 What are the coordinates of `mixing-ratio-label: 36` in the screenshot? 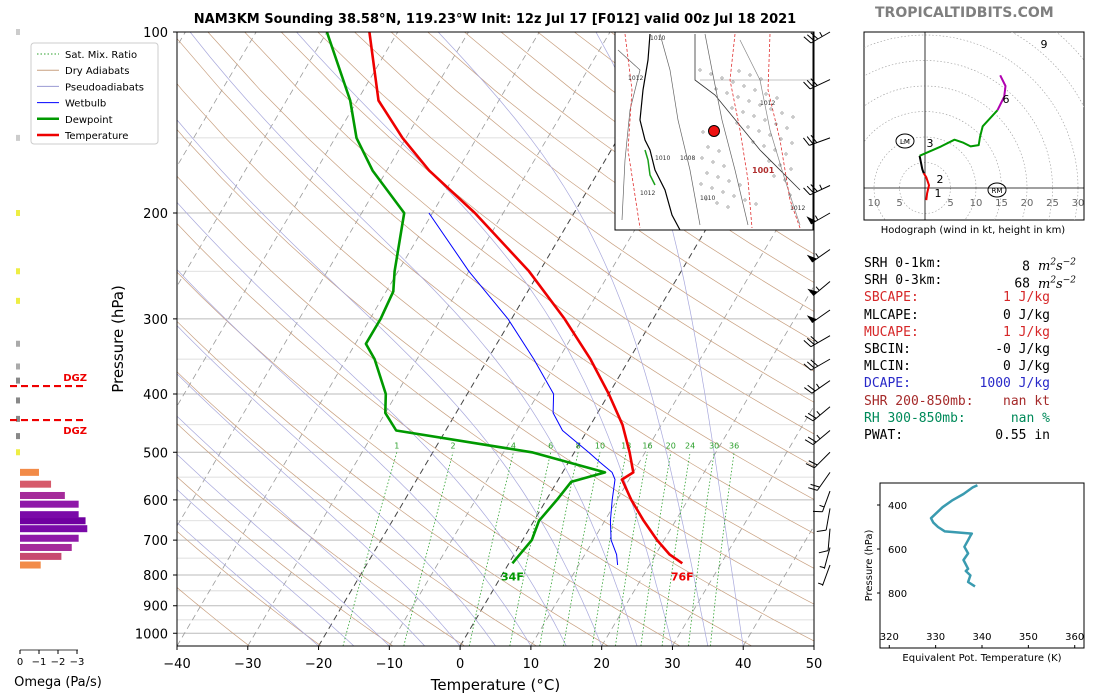 It's located at (734, 445).